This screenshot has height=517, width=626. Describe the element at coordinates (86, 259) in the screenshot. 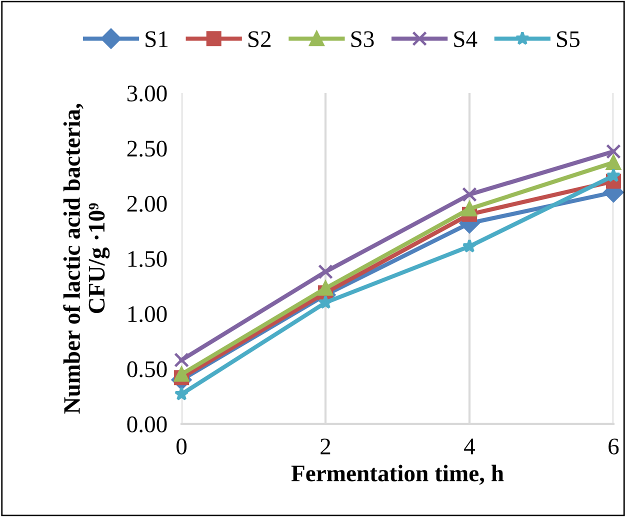

I see `y-axis-title: Number of lactic acid bacteria, CFU/g ·10⁹` at that location.